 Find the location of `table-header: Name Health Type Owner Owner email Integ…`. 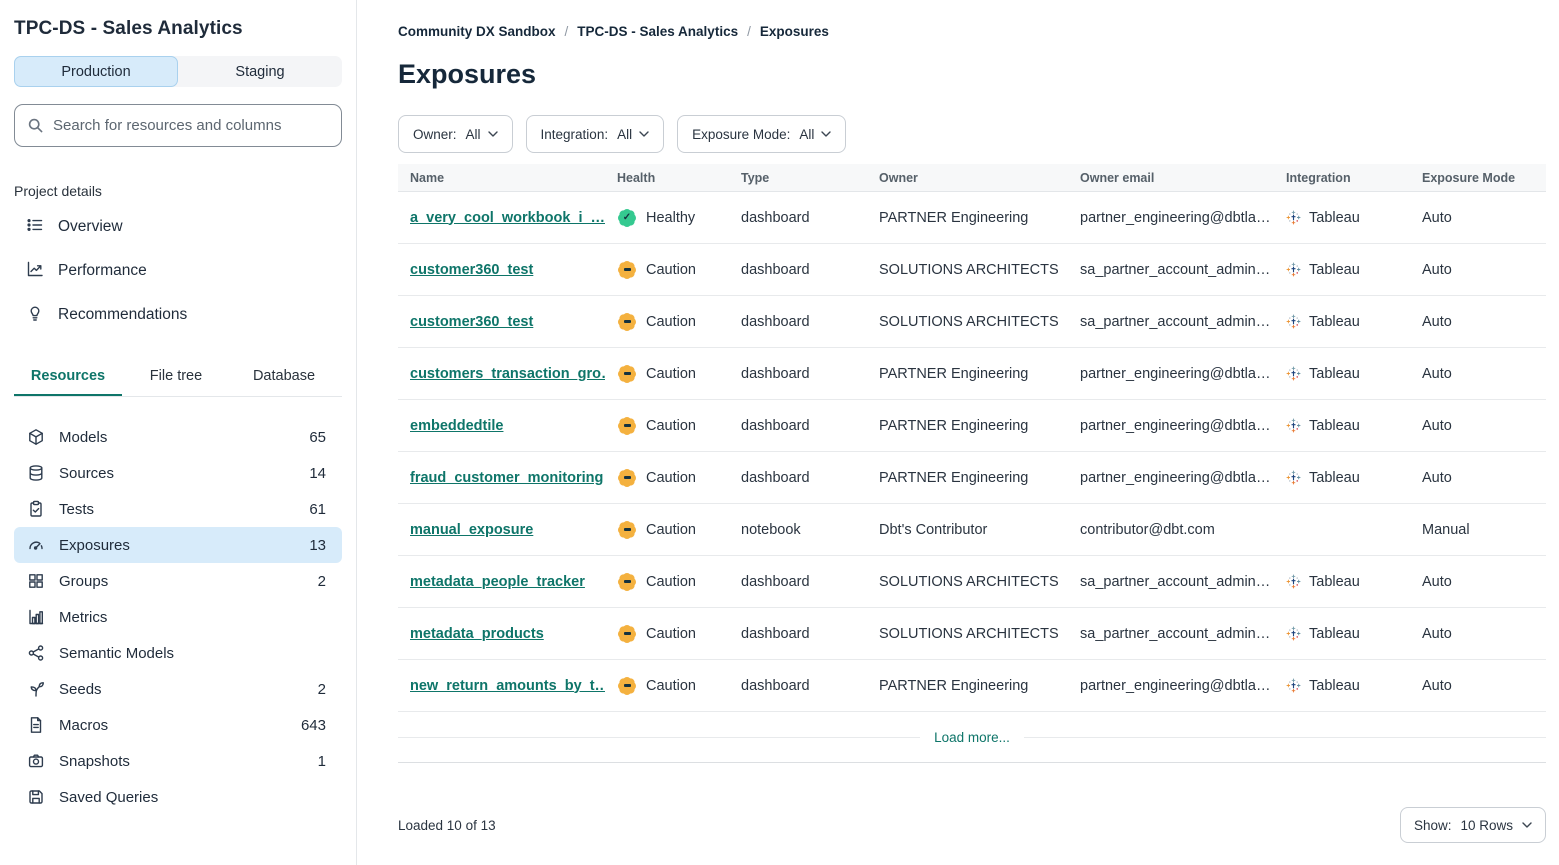

table-header: Name Health Type Owner Owner email Integ… is located at coordinates (972, 178).